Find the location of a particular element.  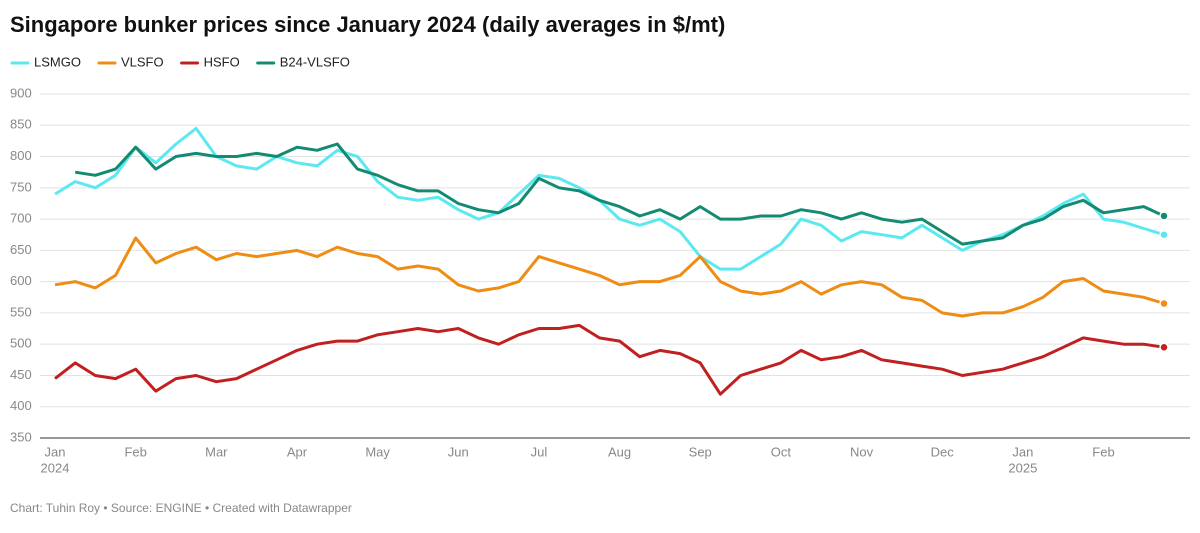

x-tick-label: Apr is located at coordinates (297, 451).